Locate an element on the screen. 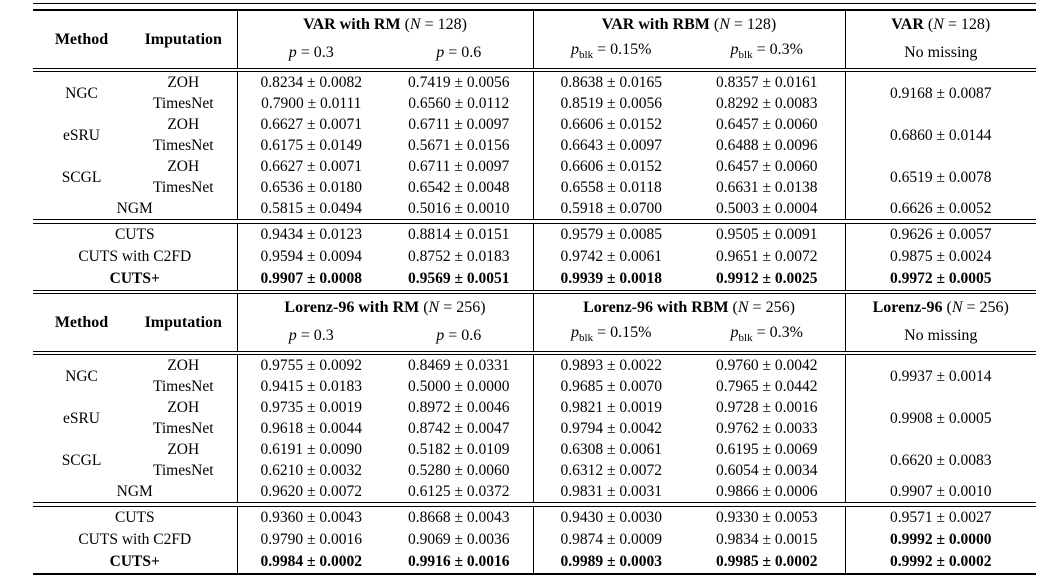 This screenshot has height=577, width=1052. value-cell: 0.9728 ± 0.0016 is located at coordinates (766, 408).